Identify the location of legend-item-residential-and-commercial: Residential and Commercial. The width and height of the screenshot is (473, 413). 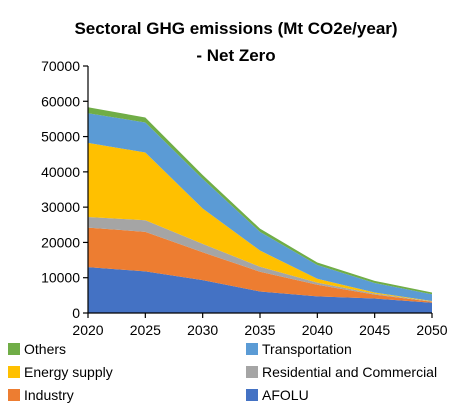
(341, 372).